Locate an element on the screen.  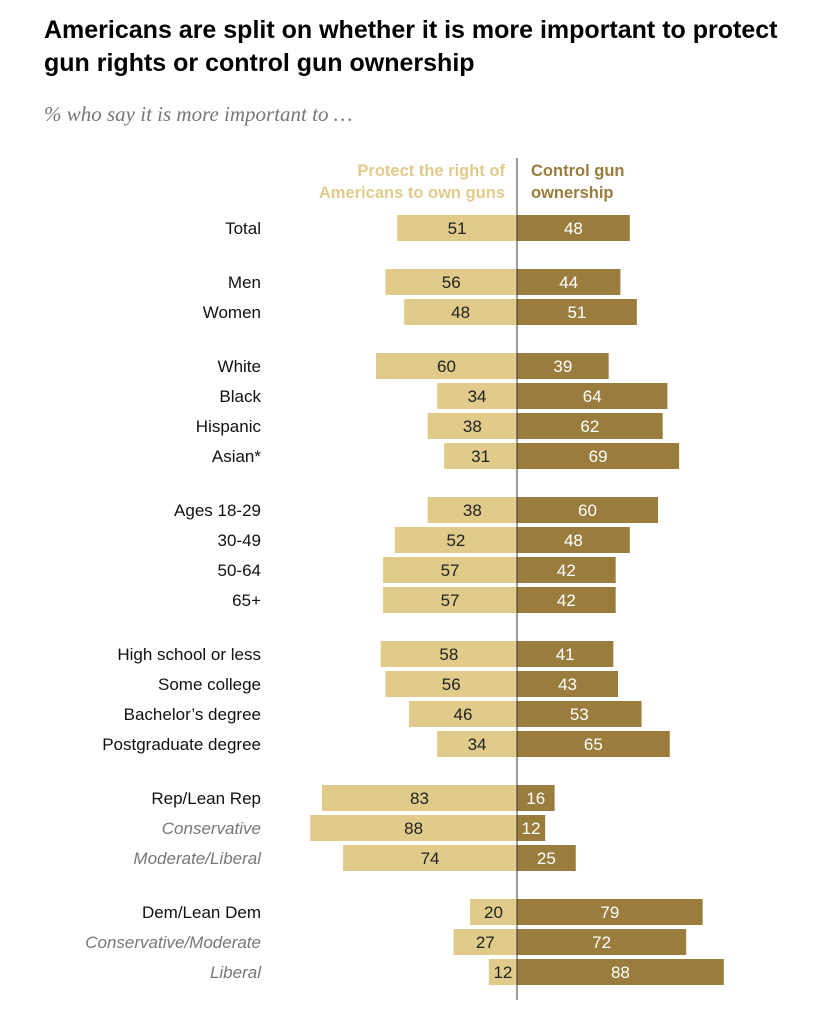
value-label-control: 60 is located at coordinates (587, 510).